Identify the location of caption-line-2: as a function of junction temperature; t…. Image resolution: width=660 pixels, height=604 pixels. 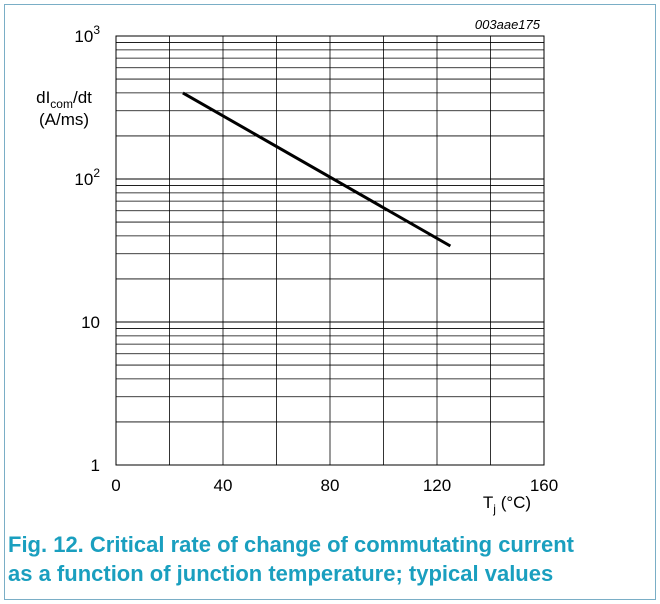
(281, 573).